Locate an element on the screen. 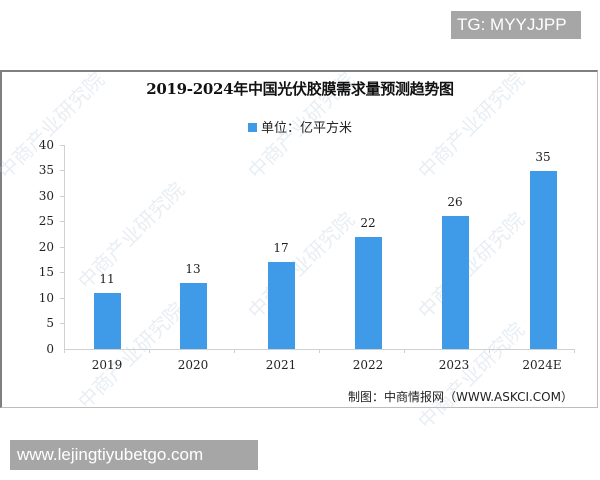  x-tick-label: 2024E is located at coordinates (542, 365).